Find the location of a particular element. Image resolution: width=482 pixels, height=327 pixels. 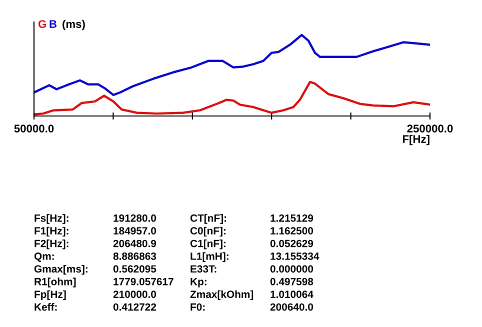

text: 184957.0 is located at coordinates (135, 230).